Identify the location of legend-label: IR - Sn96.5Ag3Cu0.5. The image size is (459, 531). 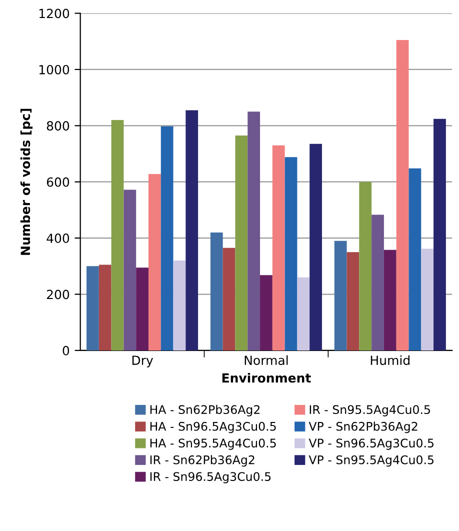
(210, 478).